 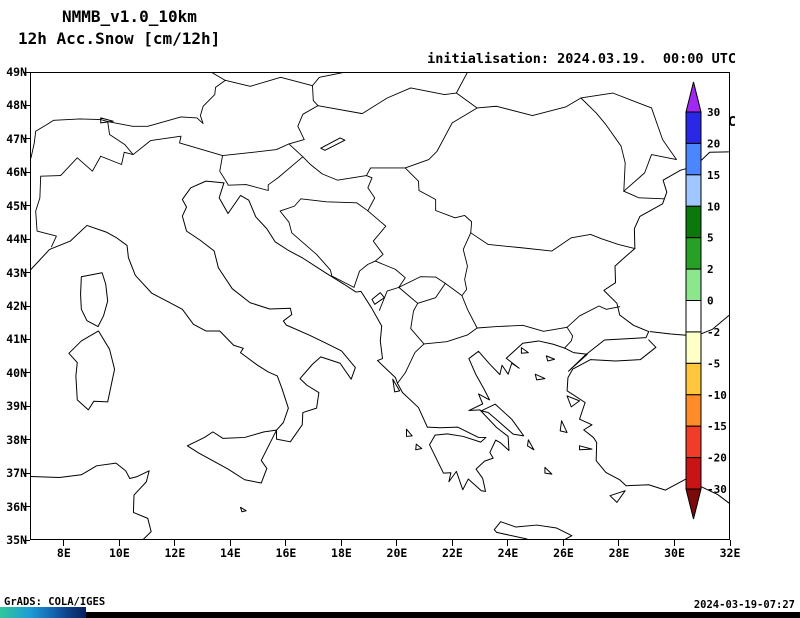 What do you see at coordinates (55, 602) in the screenshot?
I see `grads-credit: GrADS: COLA/IGES` at bounding box center [55, 602].